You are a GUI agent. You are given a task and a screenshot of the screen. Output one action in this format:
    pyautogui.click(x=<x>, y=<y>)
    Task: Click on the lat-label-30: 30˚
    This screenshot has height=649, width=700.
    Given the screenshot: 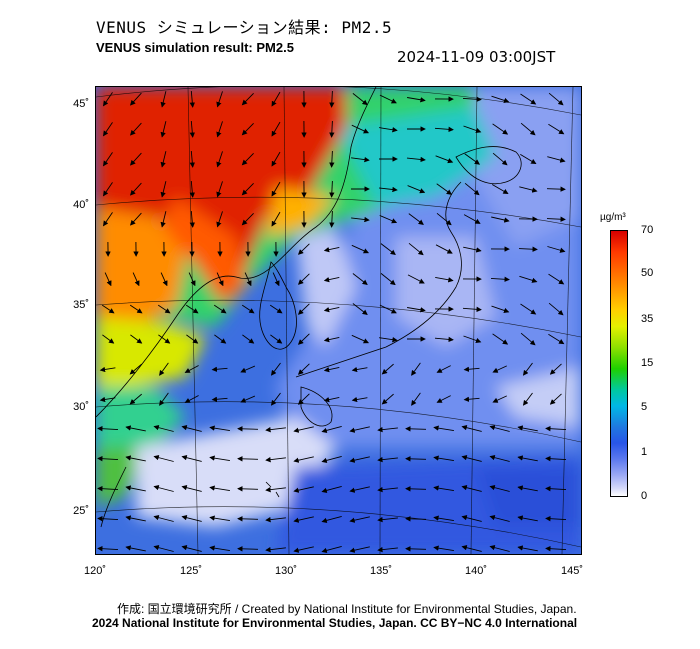 What is the action you would take?
    pyautogui.click(x=81, y=407)
    